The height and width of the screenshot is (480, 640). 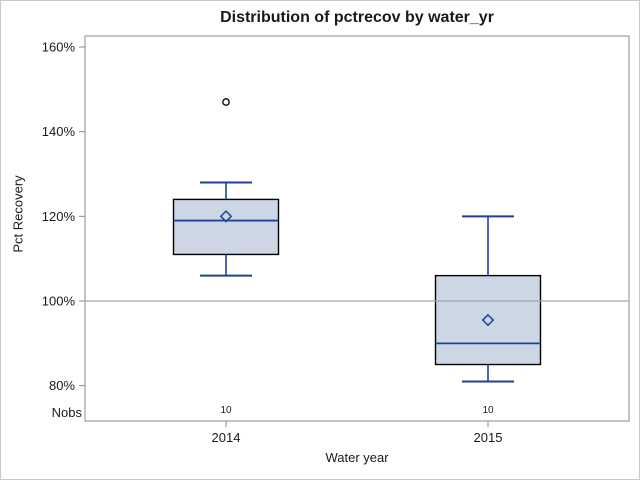 I want to click on y-tick-label: 160%, so click(x=59, y=47).